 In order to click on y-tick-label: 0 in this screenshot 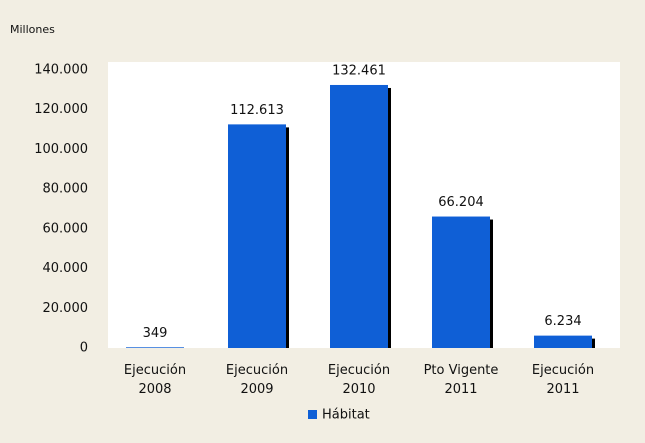, I will do `click(84, 348)`.